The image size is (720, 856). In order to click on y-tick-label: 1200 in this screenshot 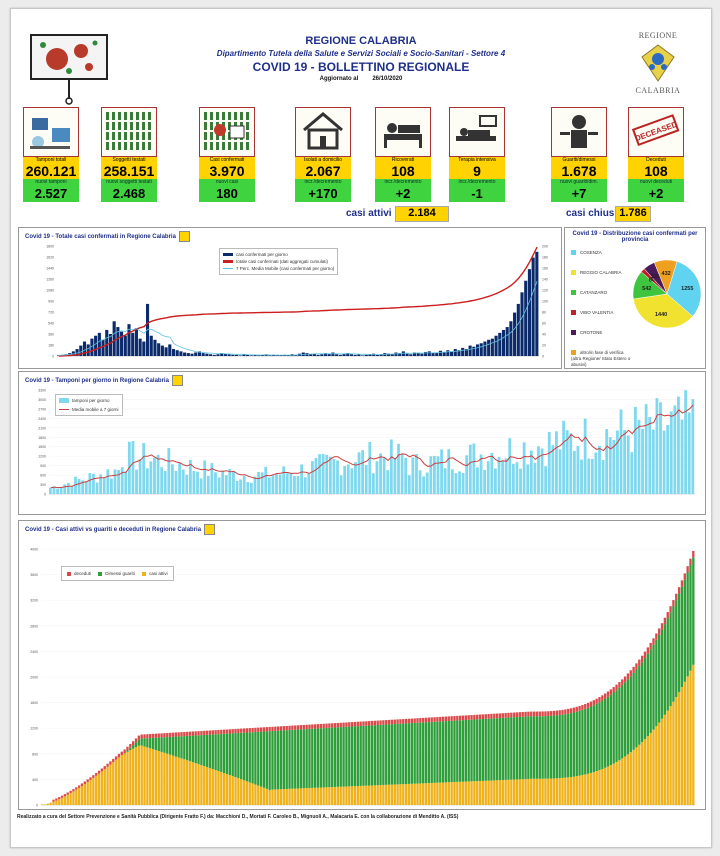, I will do `click(42, 457)`.